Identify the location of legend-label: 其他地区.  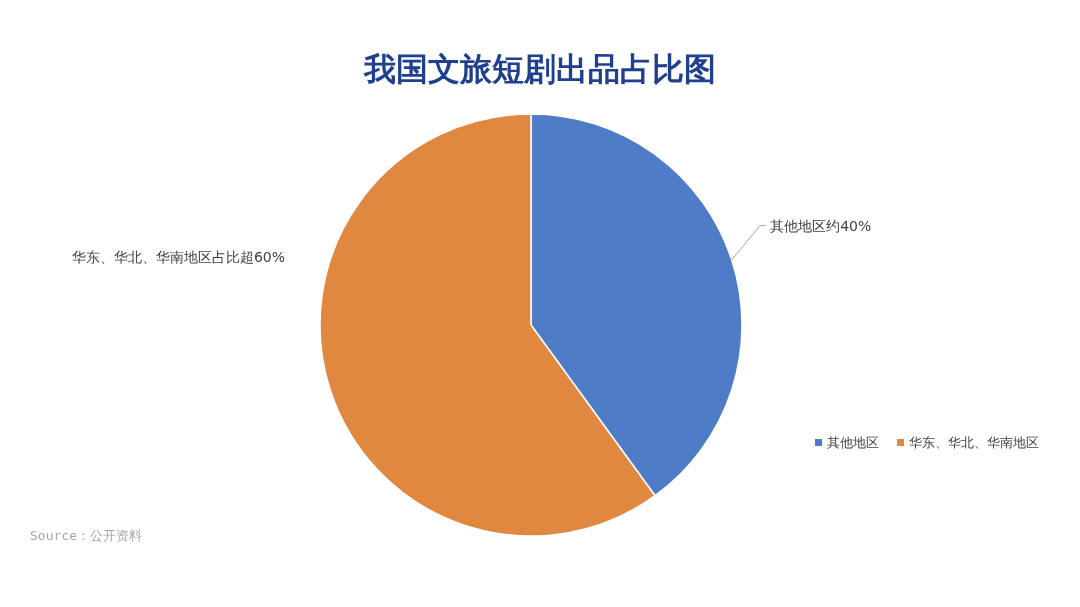
(853, 442).